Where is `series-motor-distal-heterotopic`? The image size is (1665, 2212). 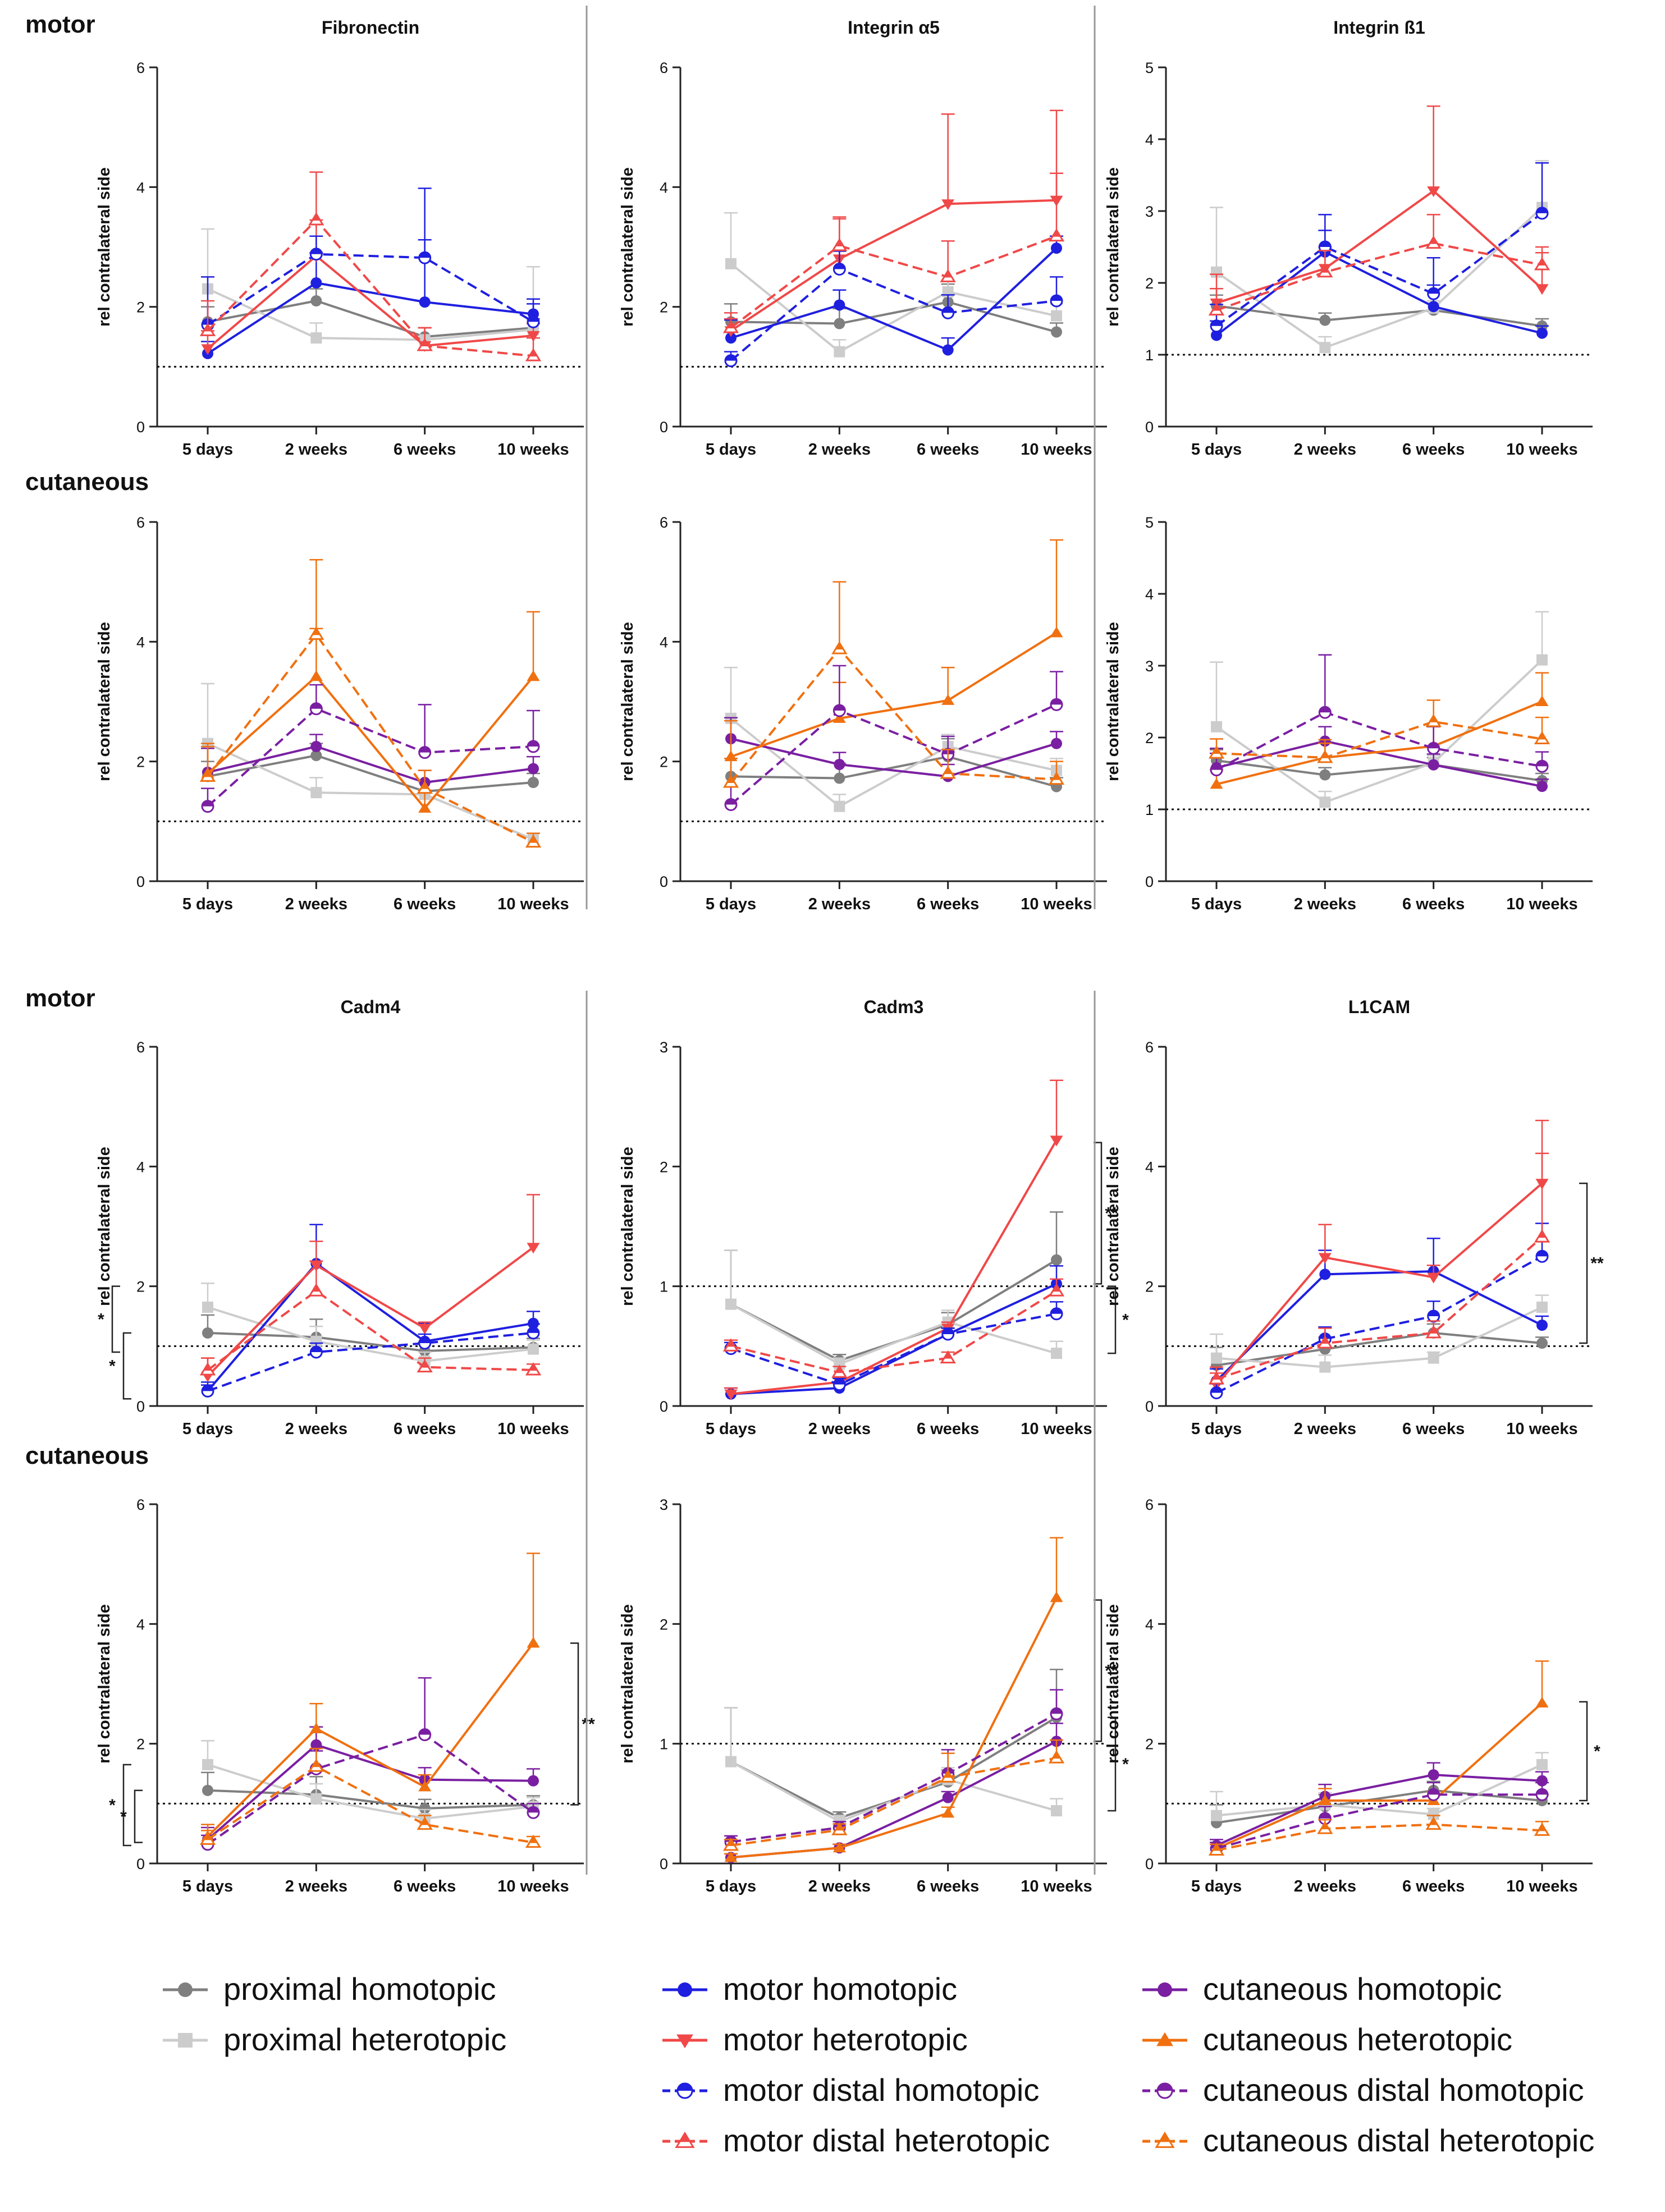
series-motor-distal-heterotopic is located at coordinates (893, 1328).